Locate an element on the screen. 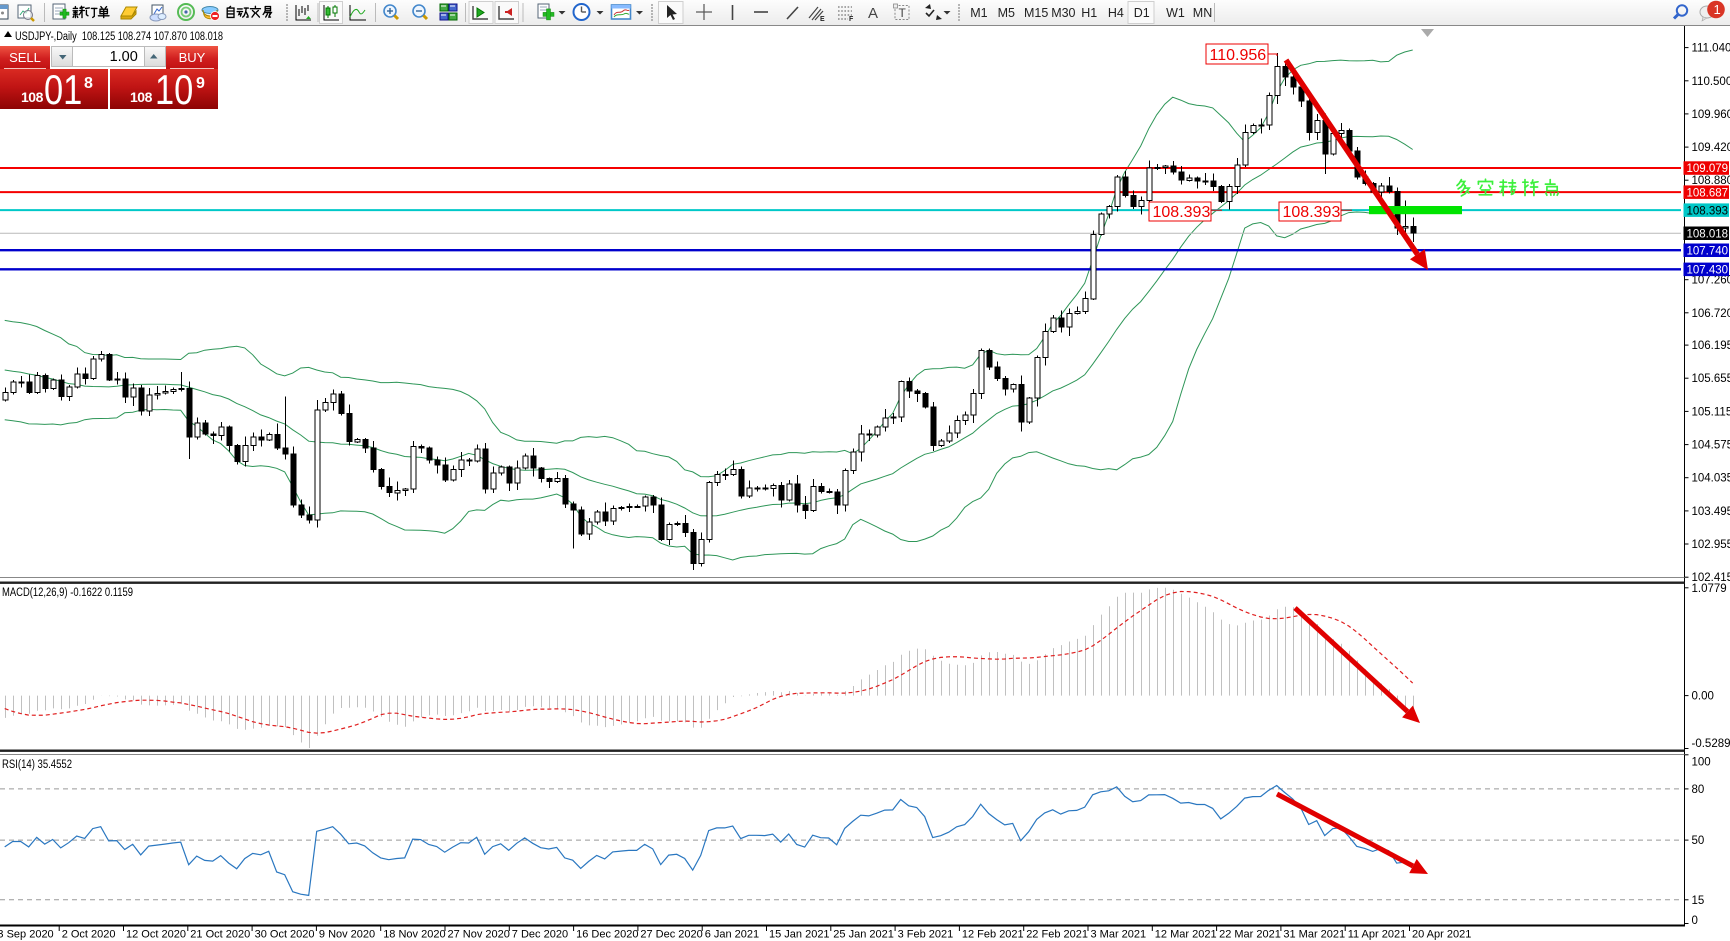 This screenshot has height=941, width=1730. svg-text: 109.420 is located at coordinates (1711, 148).